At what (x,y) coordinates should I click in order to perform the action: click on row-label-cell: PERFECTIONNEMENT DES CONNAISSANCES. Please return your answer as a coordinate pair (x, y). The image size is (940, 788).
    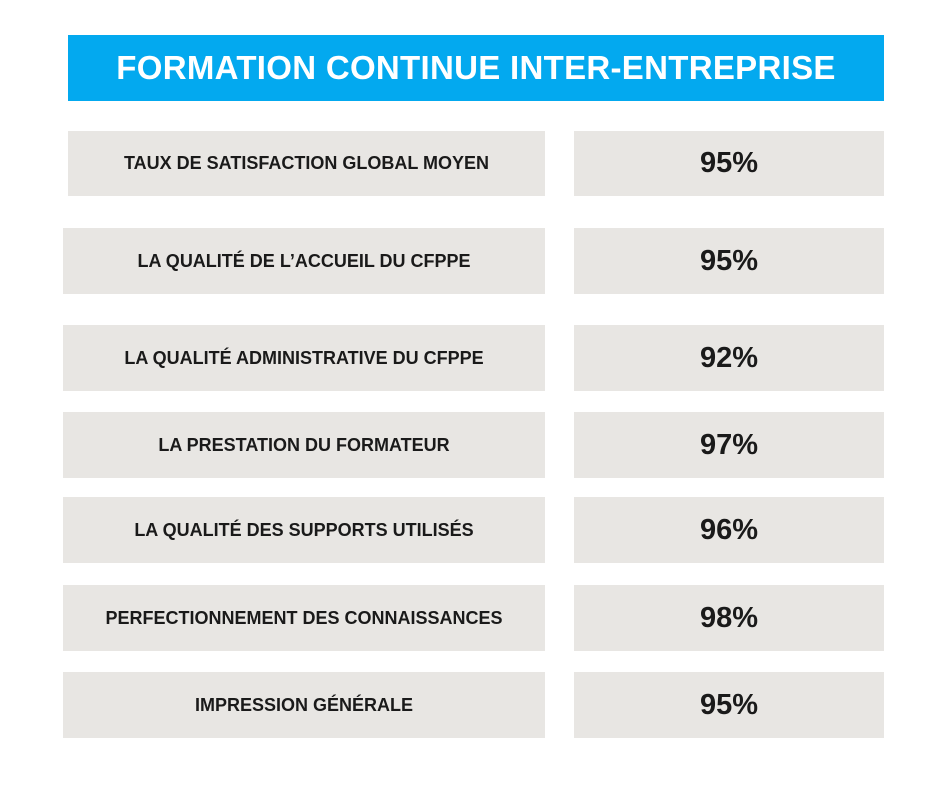
    Looking at the image, I should click on (304, 618).